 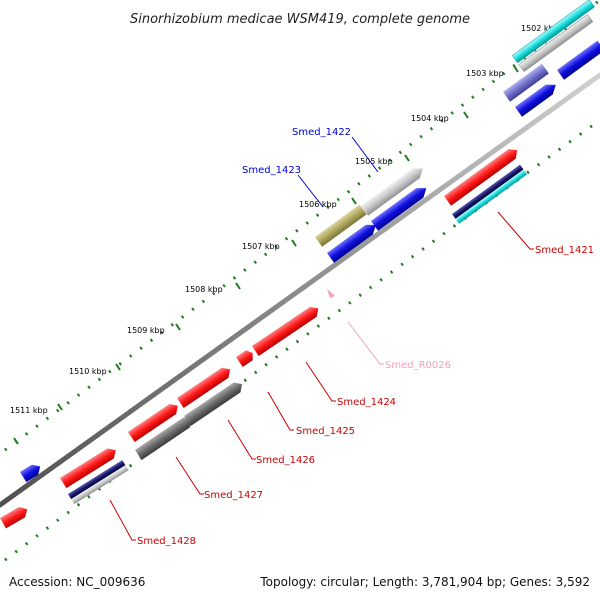 What do you see at coordinates (261, 246) in the screenshot?
I see `tick-label: 1507 kbp` at bounding box center [261, 246].